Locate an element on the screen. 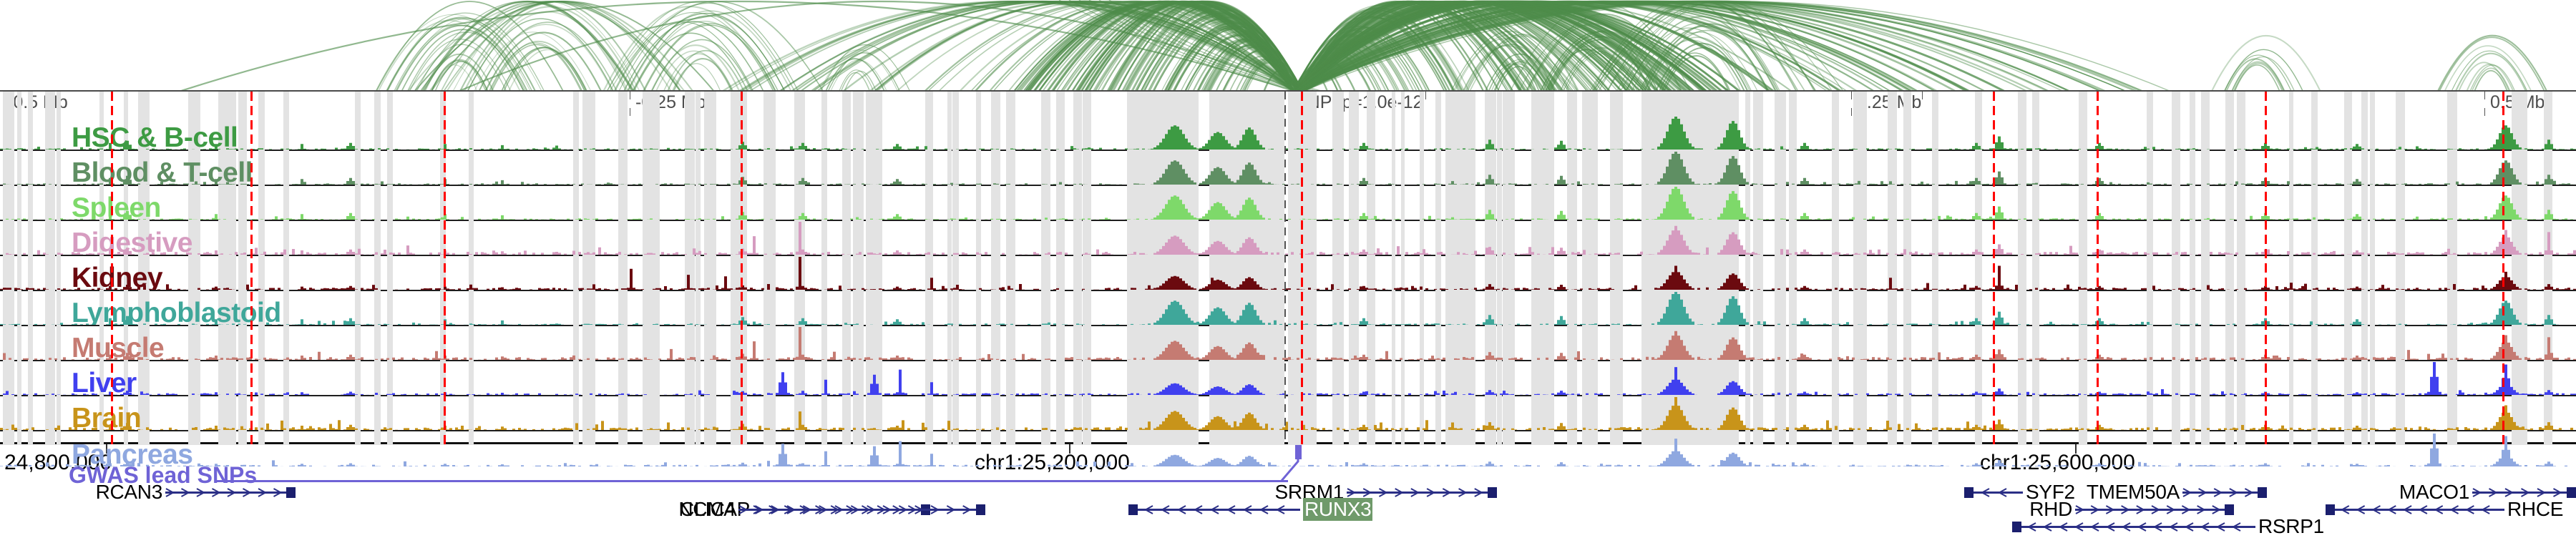 Image resolution: width=2576 pixels, height=538 pixels. track-label: Liver is located at coordinates (104, 382).